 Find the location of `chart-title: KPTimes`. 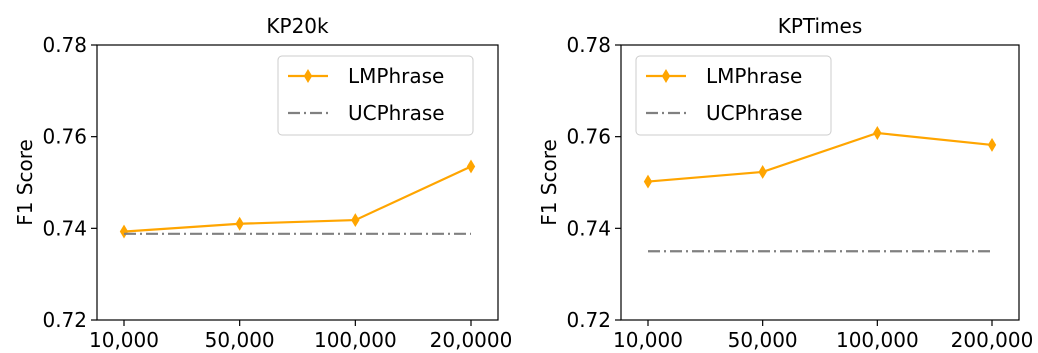

chart-title: KPTimes is located at coordinates (820, 26).